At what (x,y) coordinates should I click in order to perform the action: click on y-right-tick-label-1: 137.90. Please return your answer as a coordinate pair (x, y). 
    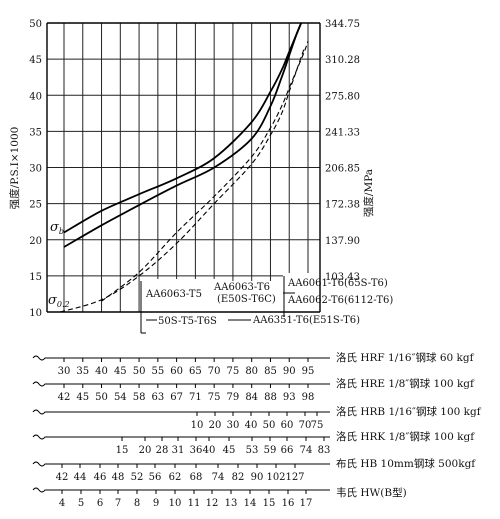
    Looking at the image, I should click on (342, 241).